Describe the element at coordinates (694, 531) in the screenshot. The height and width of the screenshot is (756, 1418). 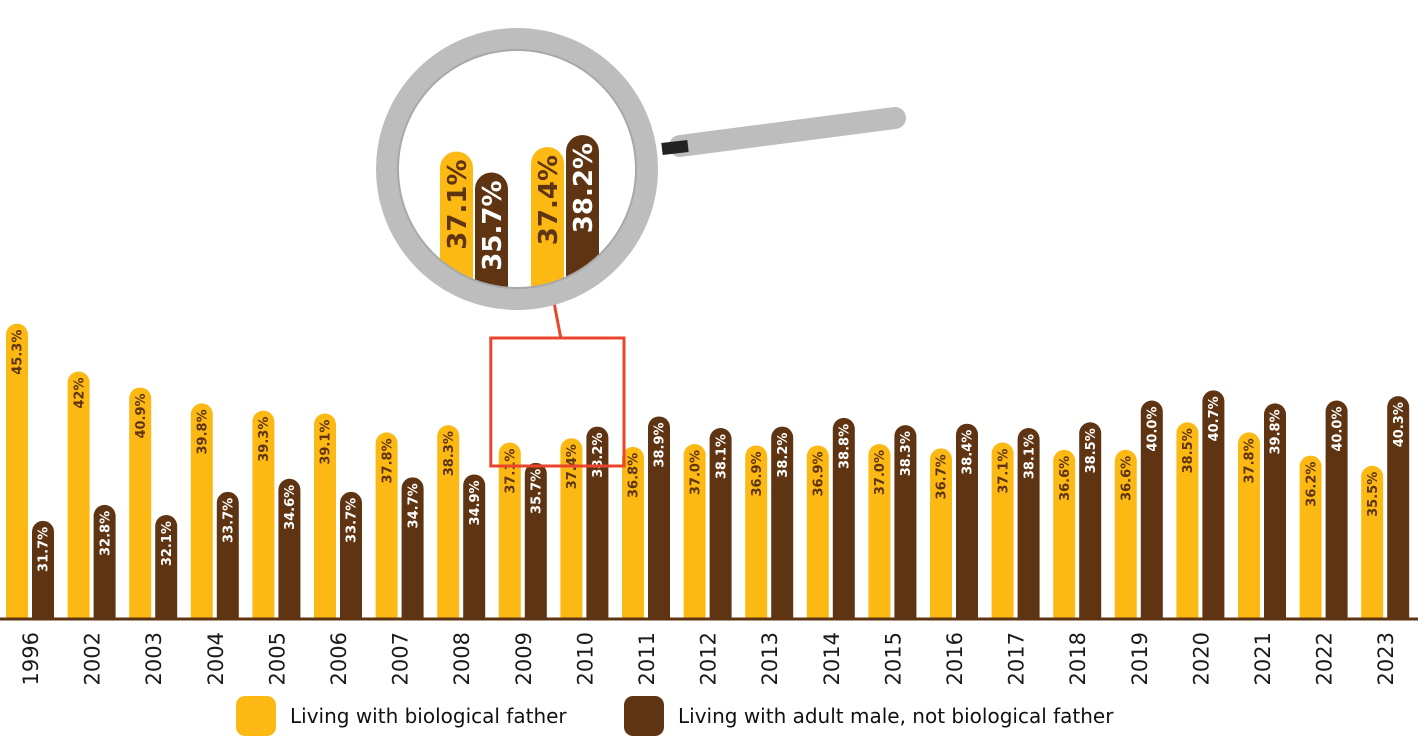
I see `bar-biological-father-2012` at that location.